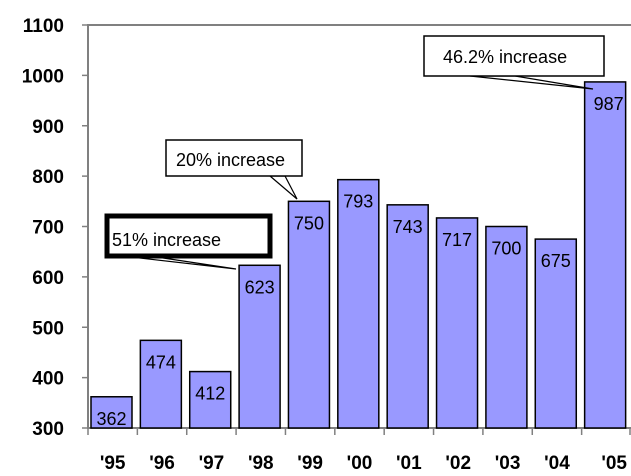  Describe the element at coordinates (310, 463) in the screenshot. I see `x-tick-label: '99` at that location.